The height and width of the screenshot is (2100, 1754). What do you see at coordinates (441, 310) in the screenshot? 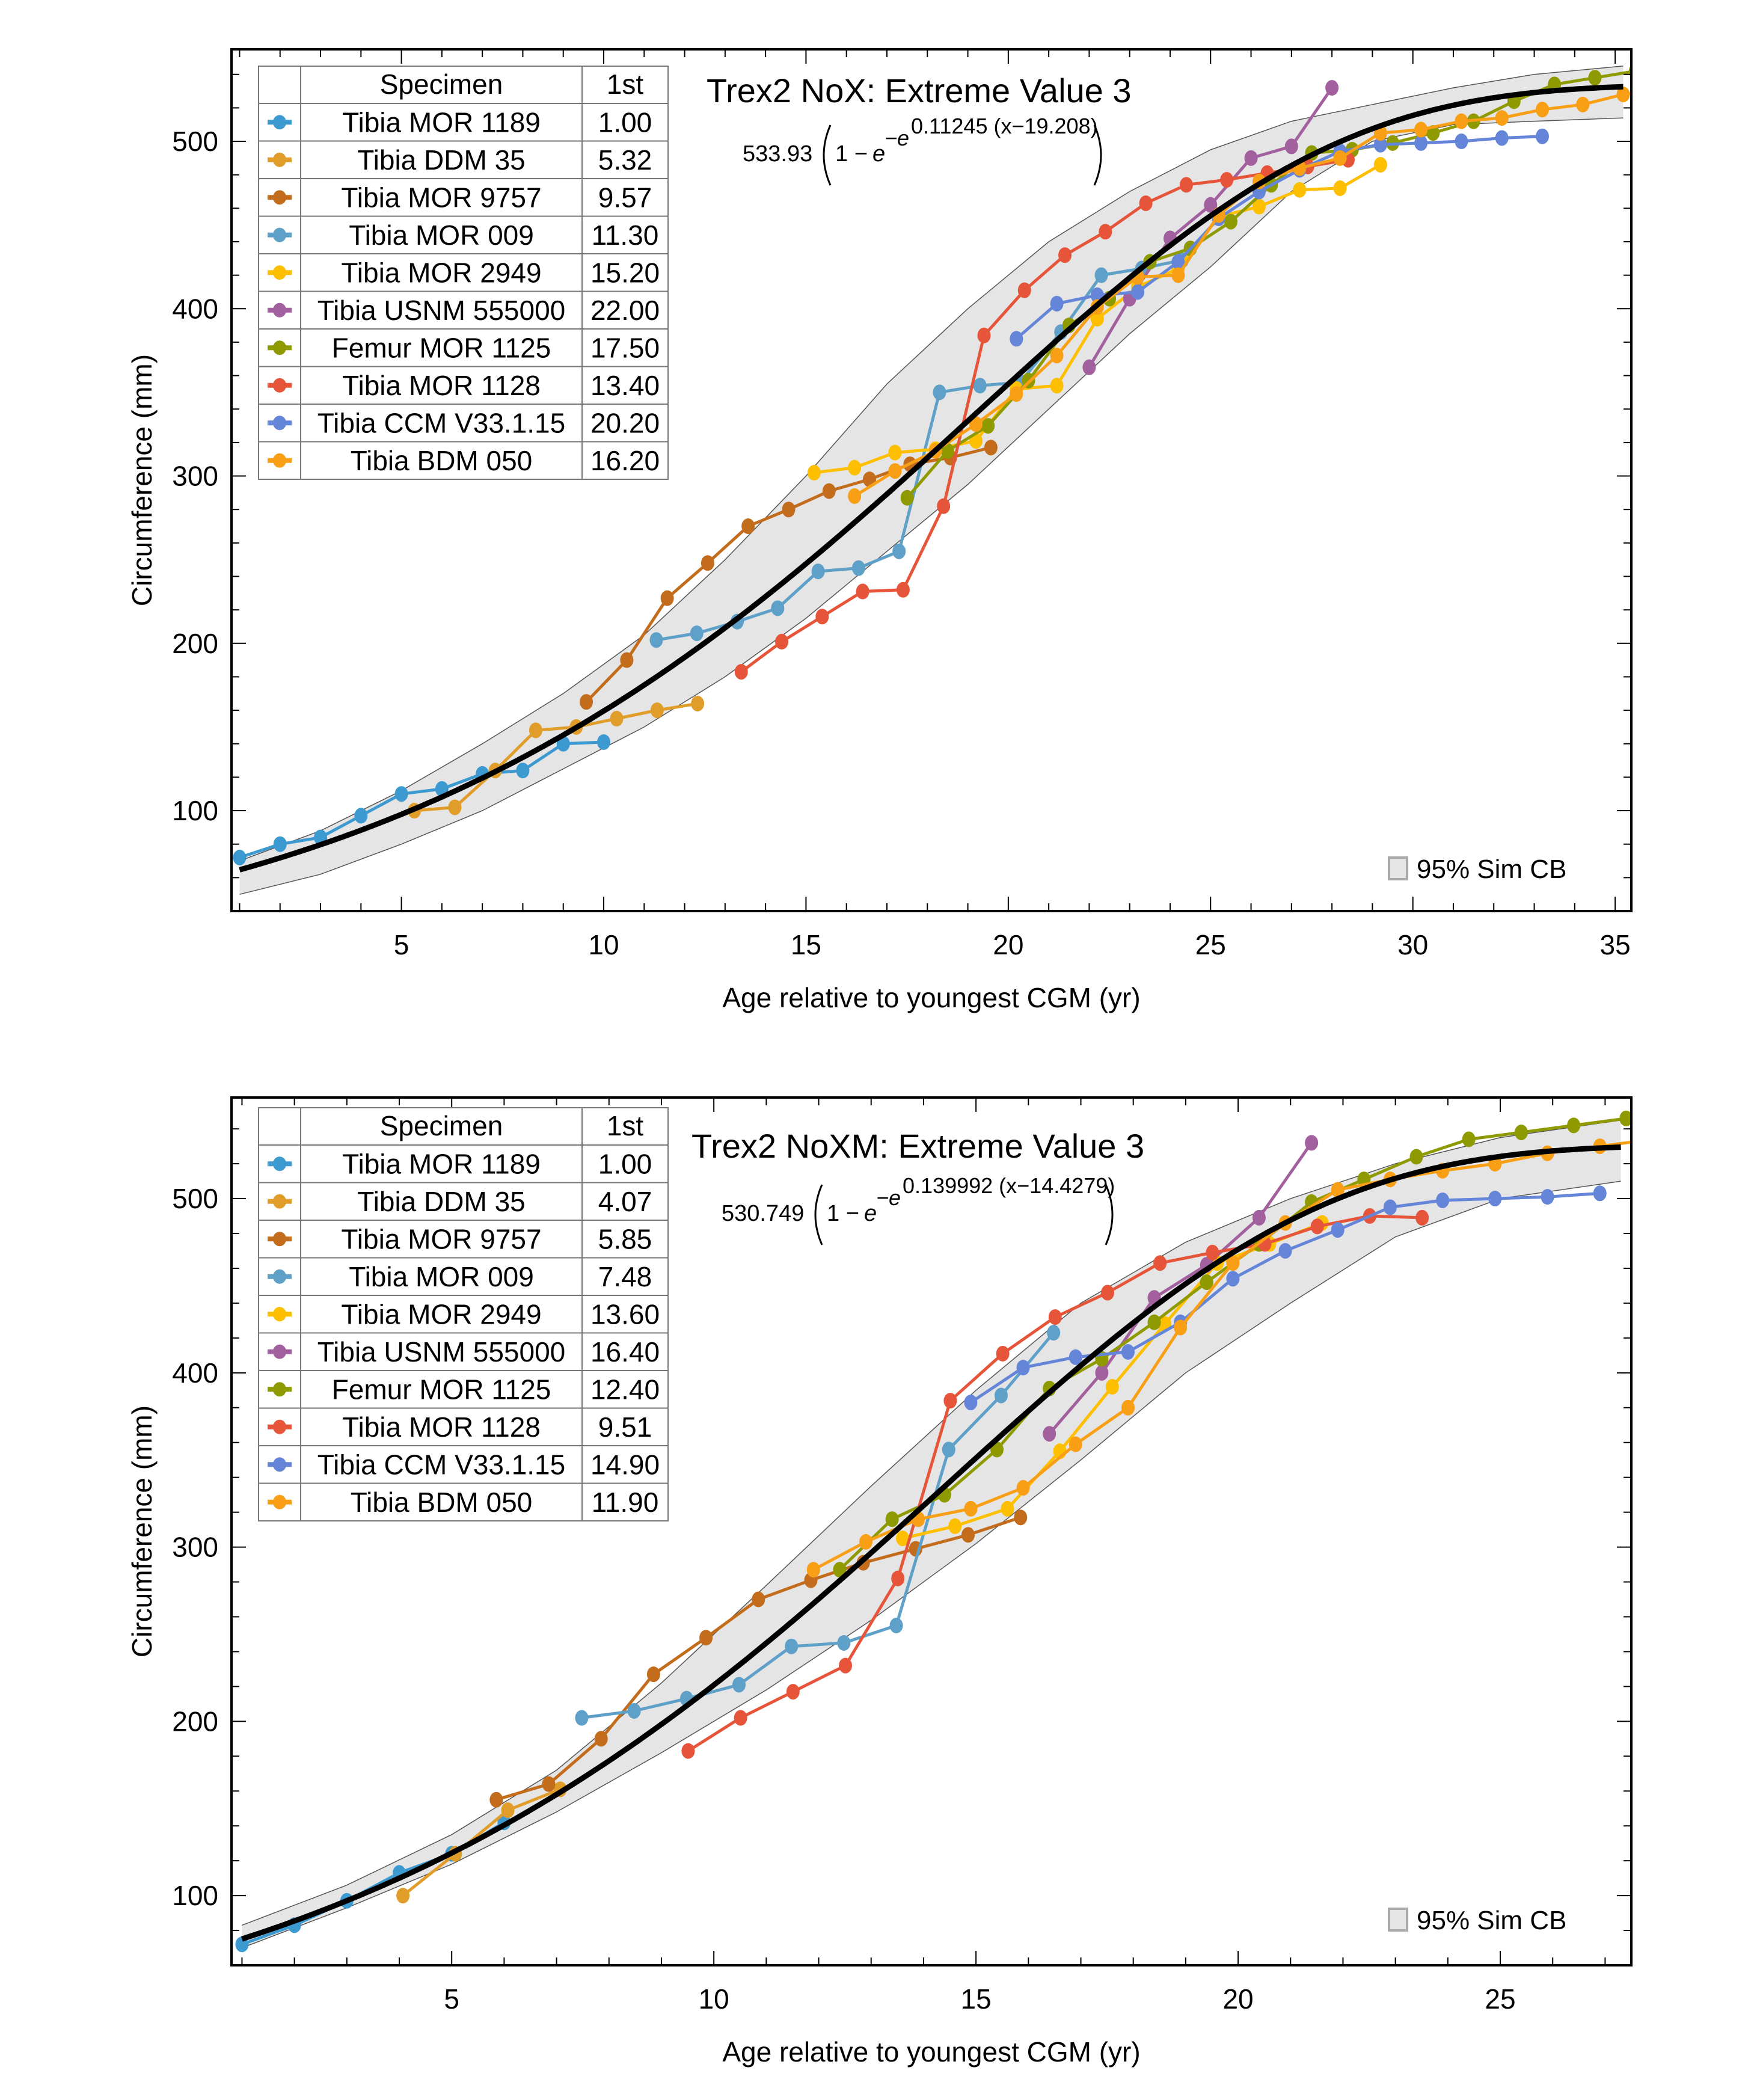
I see `legend-specimen-name: Tibia USNM 555000` at bounding box center [441, 310].